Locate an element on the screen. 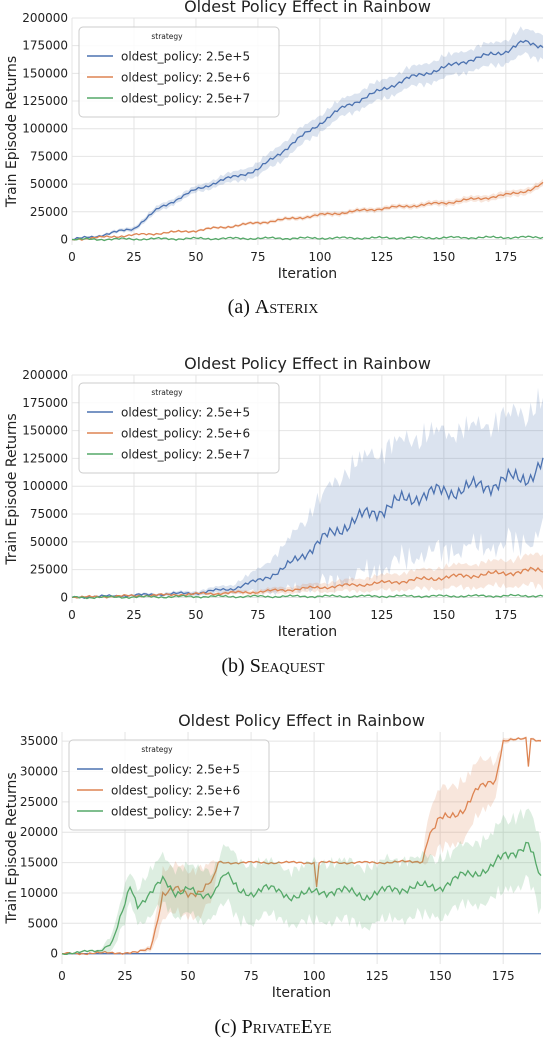  caption-label: (c) is located at coordinates (225, 1027).